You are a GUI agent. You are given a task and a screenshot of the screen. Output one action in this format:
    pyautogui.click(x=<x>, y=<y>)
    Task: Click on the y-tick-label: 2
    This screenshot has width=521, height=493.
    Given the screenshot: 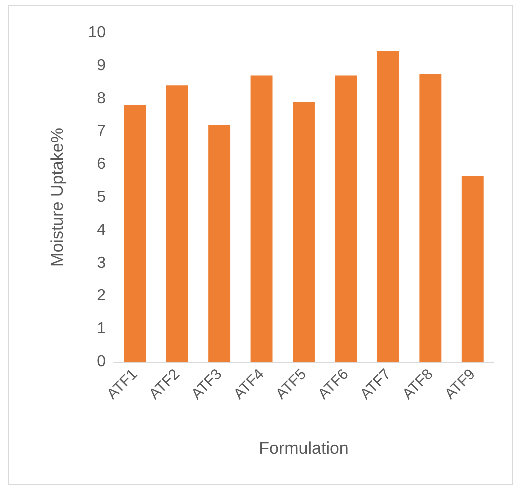 What is the action you would take?
    pyautogui.click(x=101, y=296)
    